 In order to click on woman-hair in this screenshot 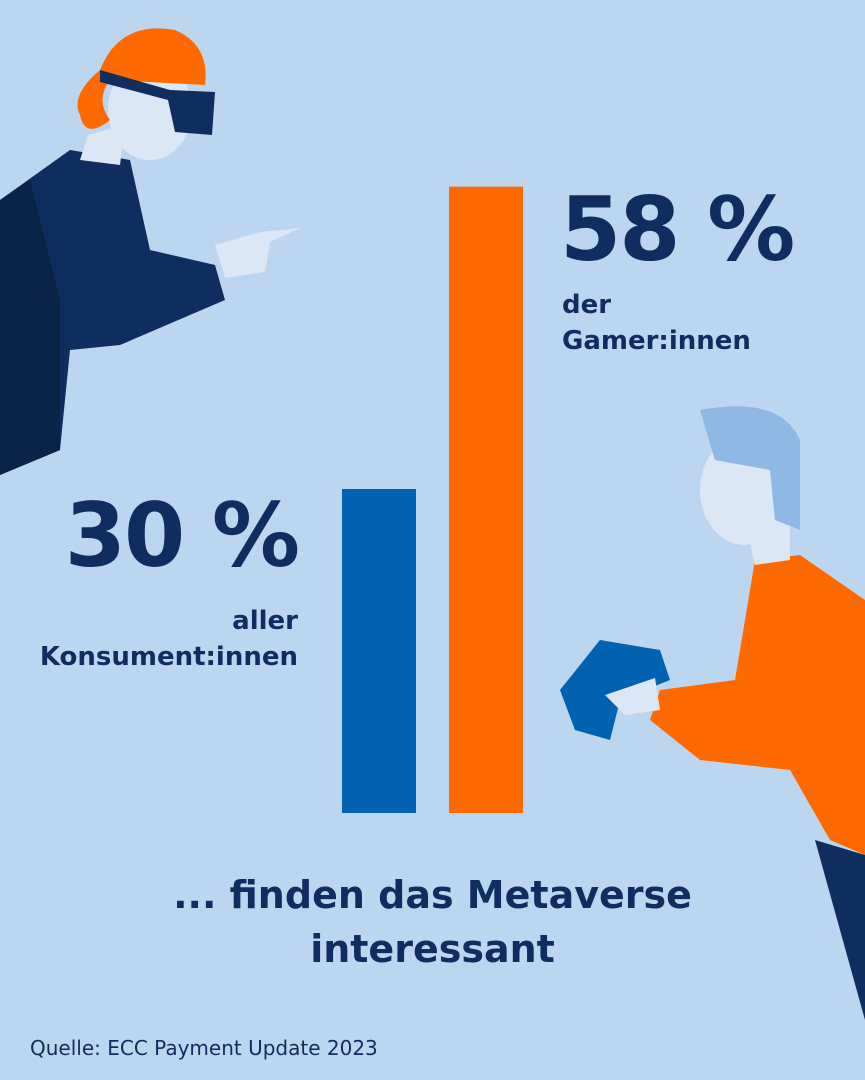, I will do `click(141, 78)`.